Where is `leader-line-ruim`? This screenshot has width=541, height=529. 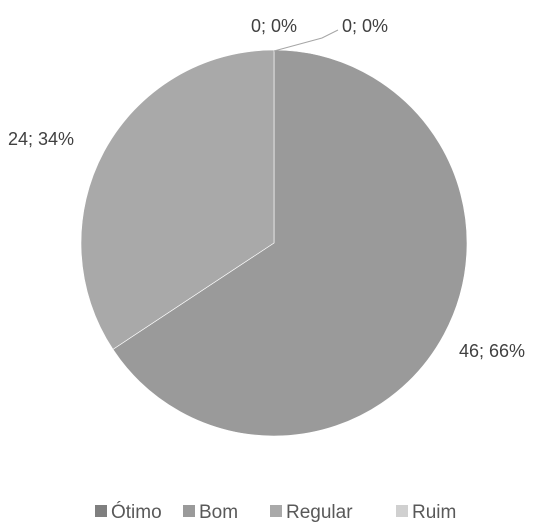 leader-line-ruim is located at coordinates (306, 40).